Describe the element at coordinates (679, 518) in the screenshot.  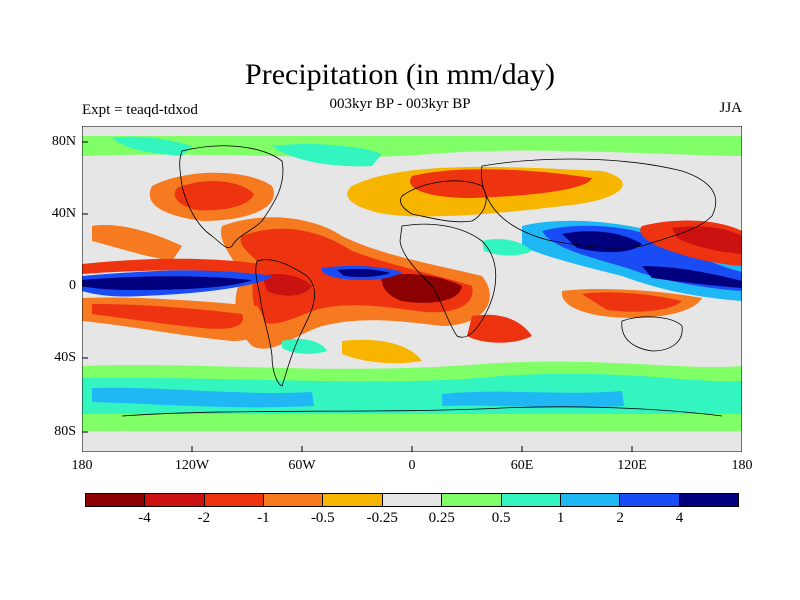
I see `colorbar-label: 4` at that location.